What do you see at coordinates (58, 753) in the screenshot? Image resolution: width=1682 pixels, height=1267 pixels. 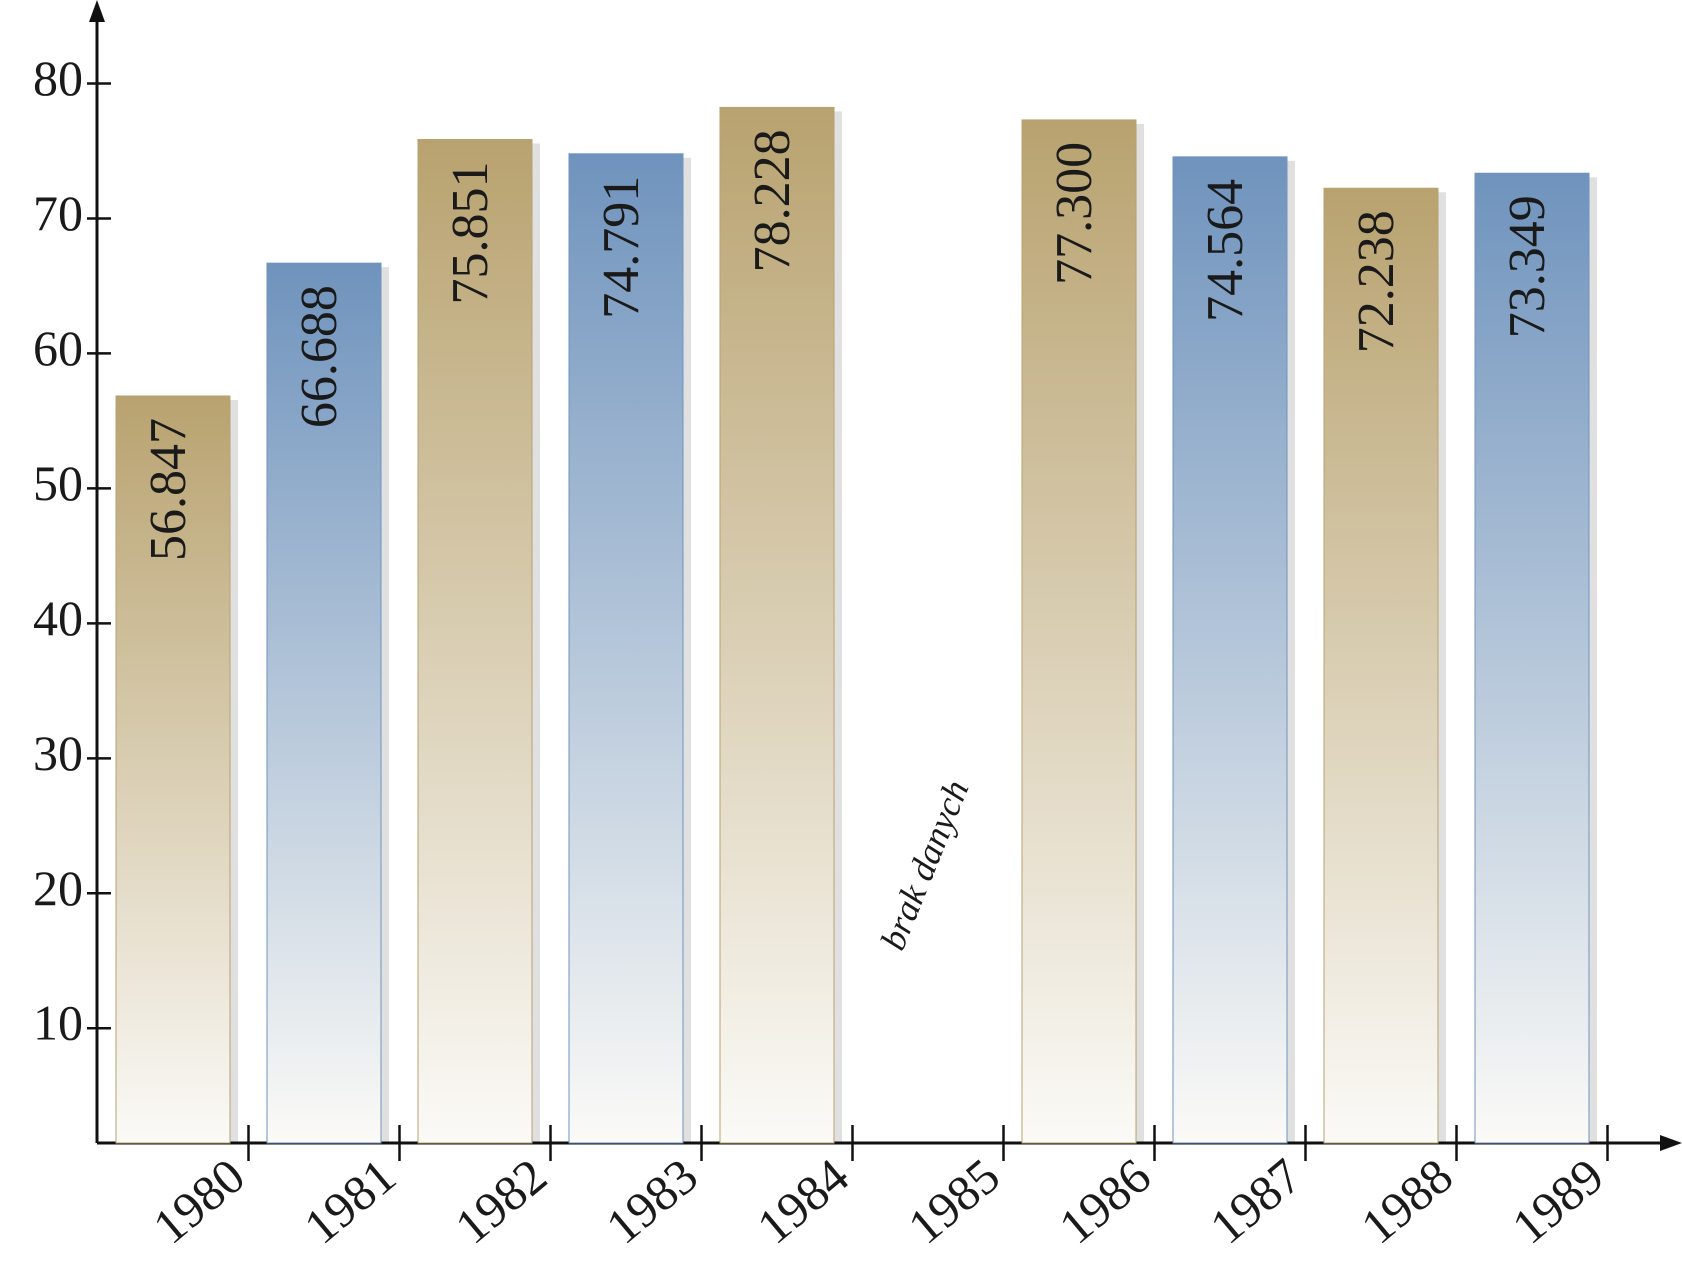 I see `y-tick-label: 30` at bounding box center [58, 753].